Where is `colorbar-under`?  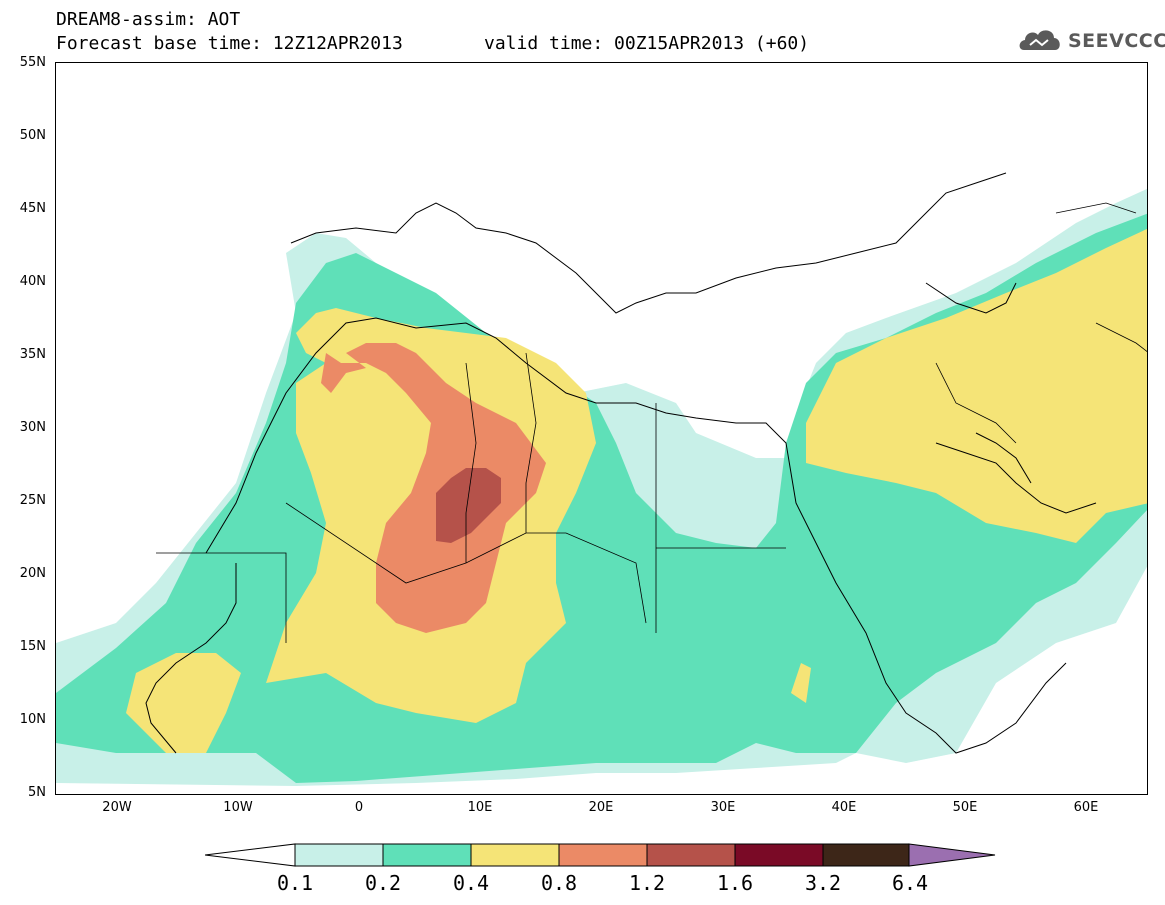
colorbar-under is located at coordinates (250, 855).